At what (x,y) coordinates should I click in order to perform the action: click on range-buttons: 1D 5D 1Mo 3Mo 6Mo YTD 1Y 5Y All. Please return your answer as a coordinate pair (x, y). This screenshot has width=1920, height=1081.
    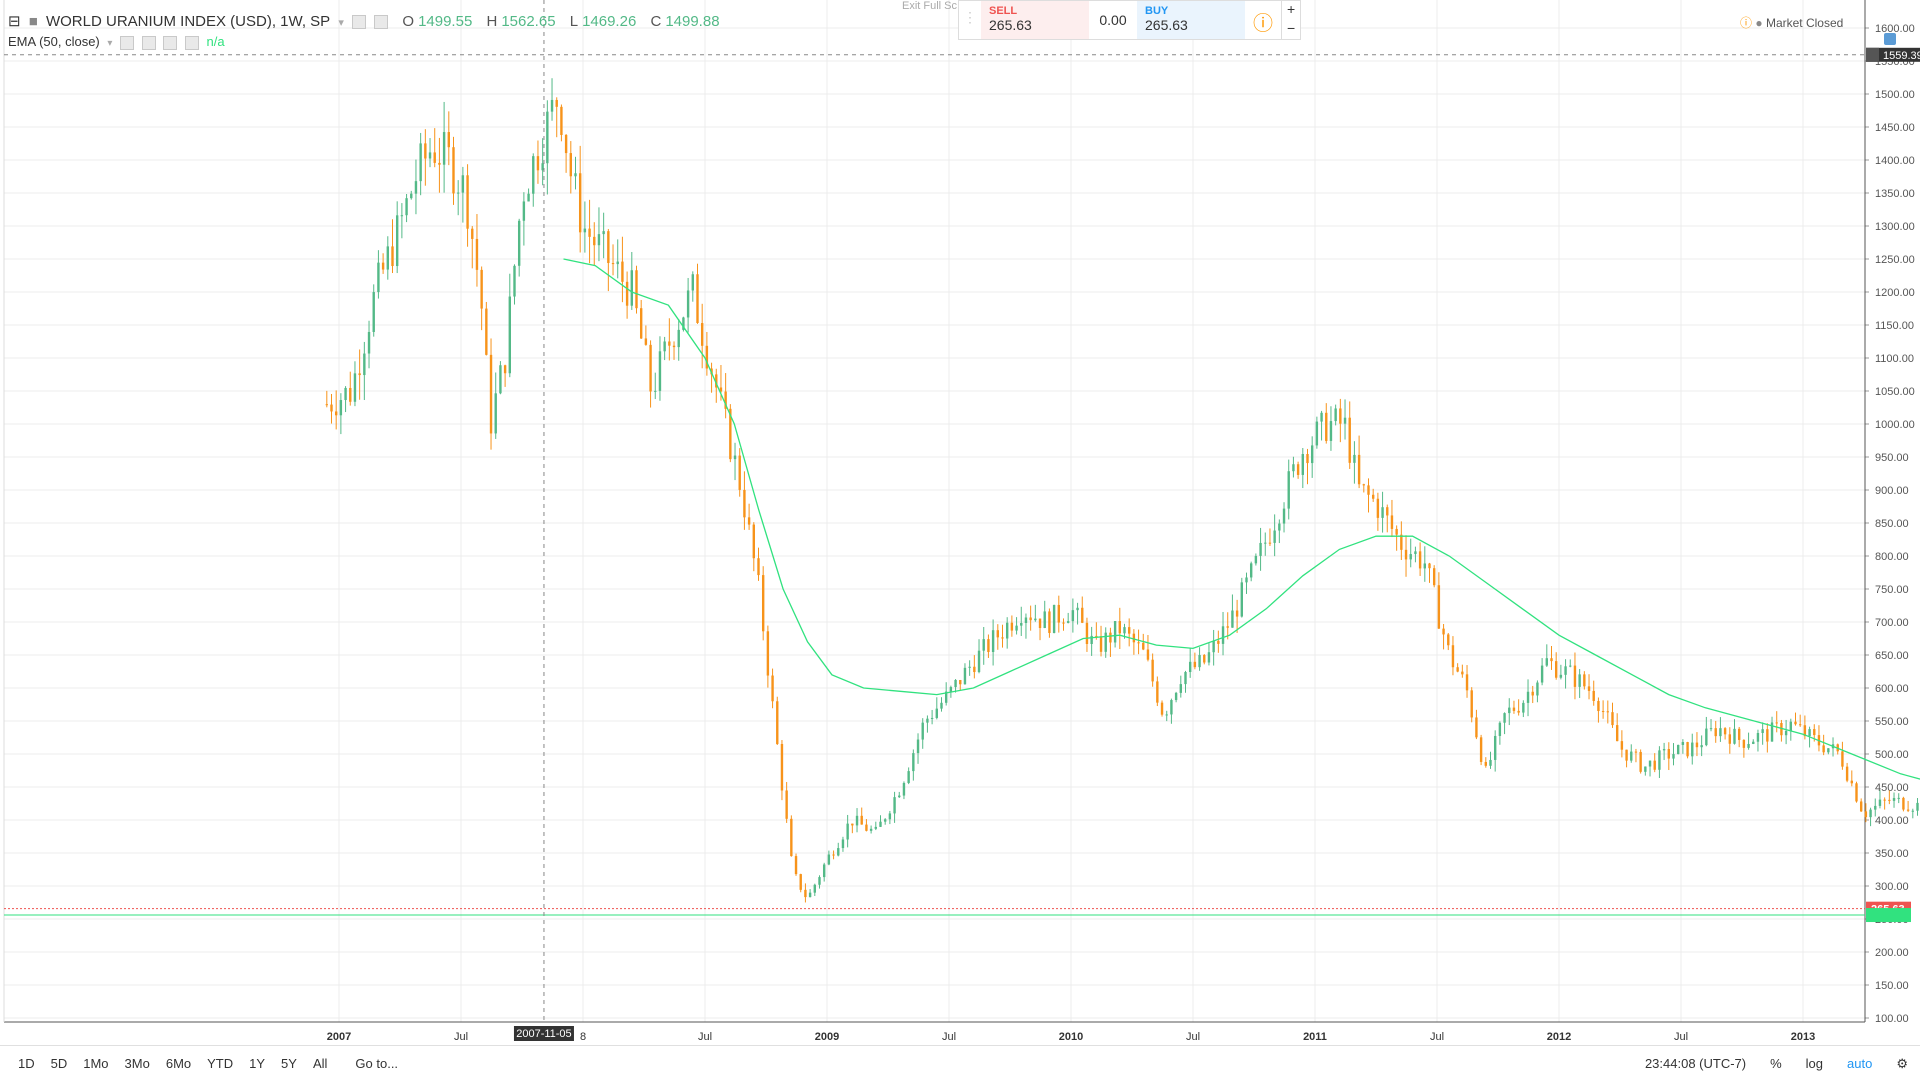
    Looking at the image, I should click on (172, 1063).